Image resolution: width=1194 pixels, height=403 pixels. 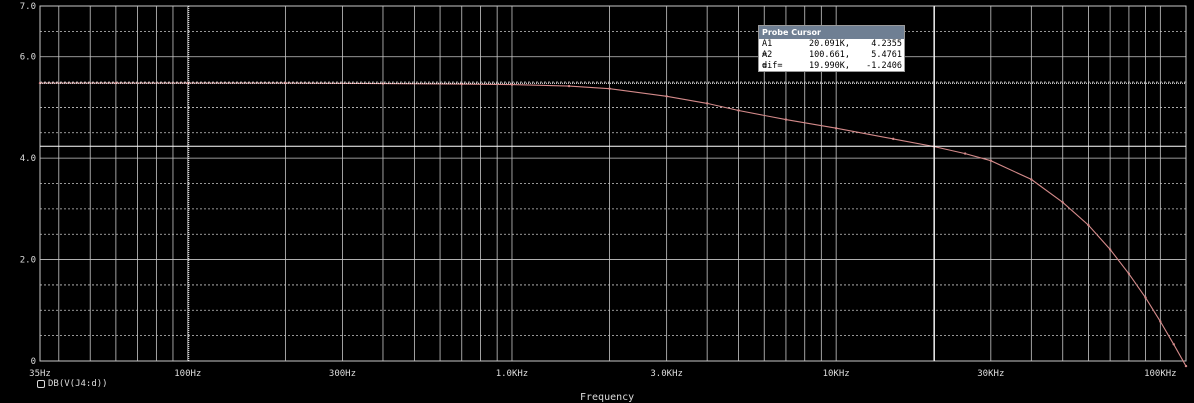 I want to click on x-axis-label: Frequency, so click(x=607, y=397).